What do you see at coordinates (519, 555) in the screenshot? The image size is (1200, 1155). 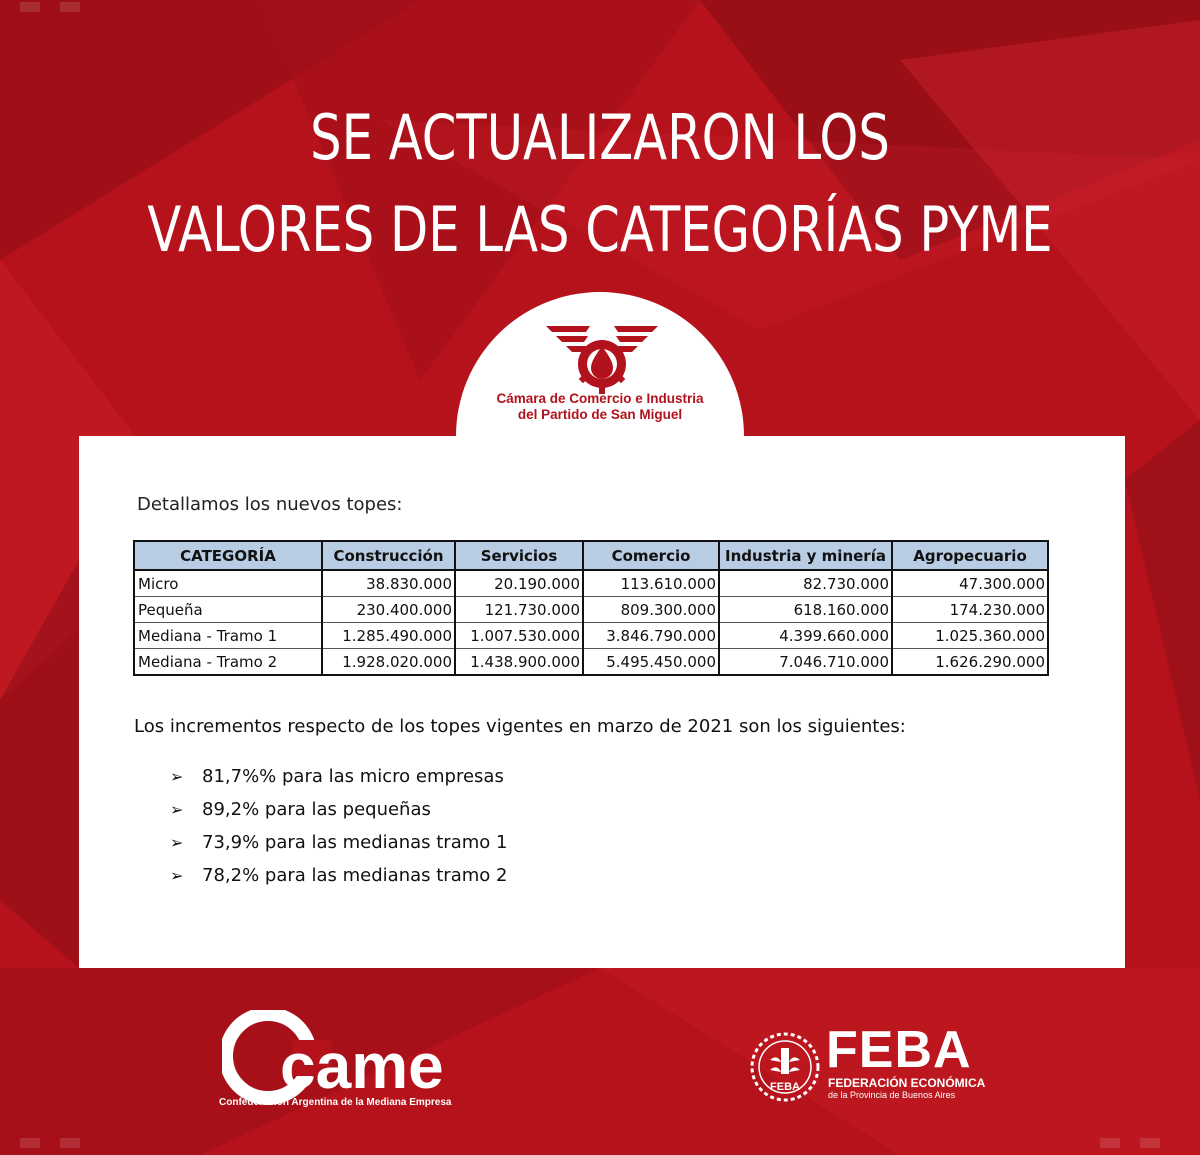 I see `header-servicios: Servicios` at bounding box center [519, 555].